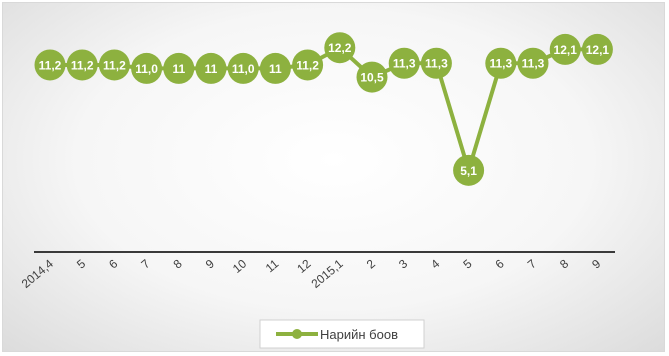 The width and height of the screenshot is (669, 356). What do you see at coordinates (239, 266) in the screenshot?
I see `x-tick-label: 10` at bounding box center [239, 266].